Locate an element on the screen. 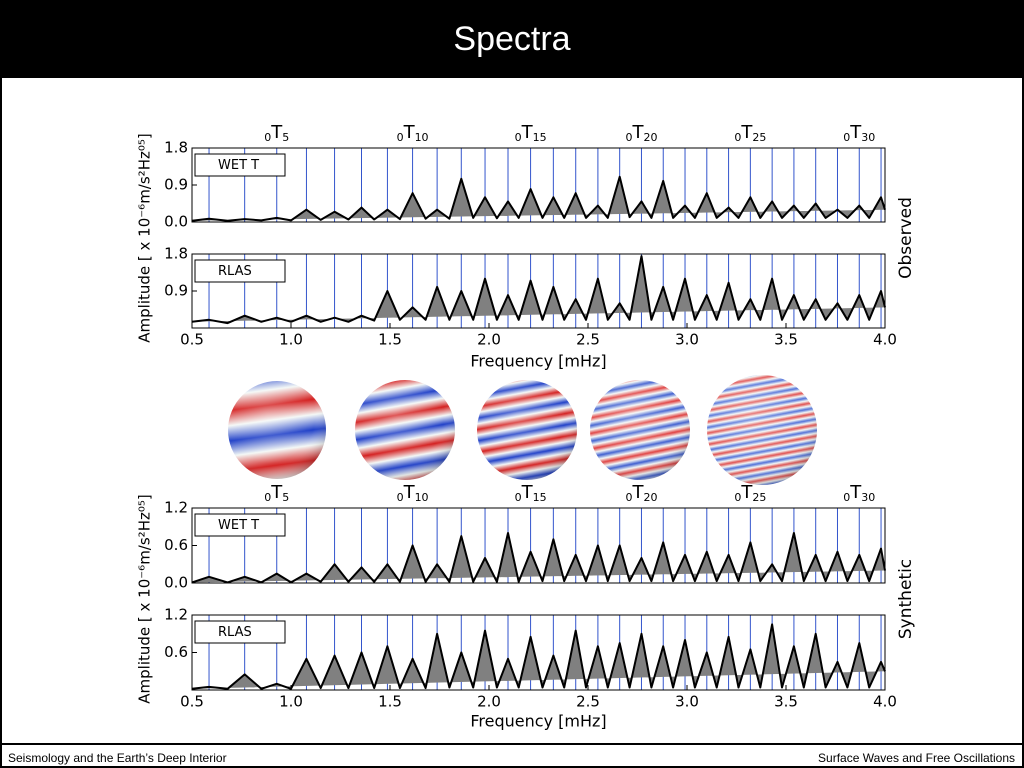 The height and width of the screenshot is (768, 1024). x-tick-label: 0.5 is located at coordinates (192, 340).